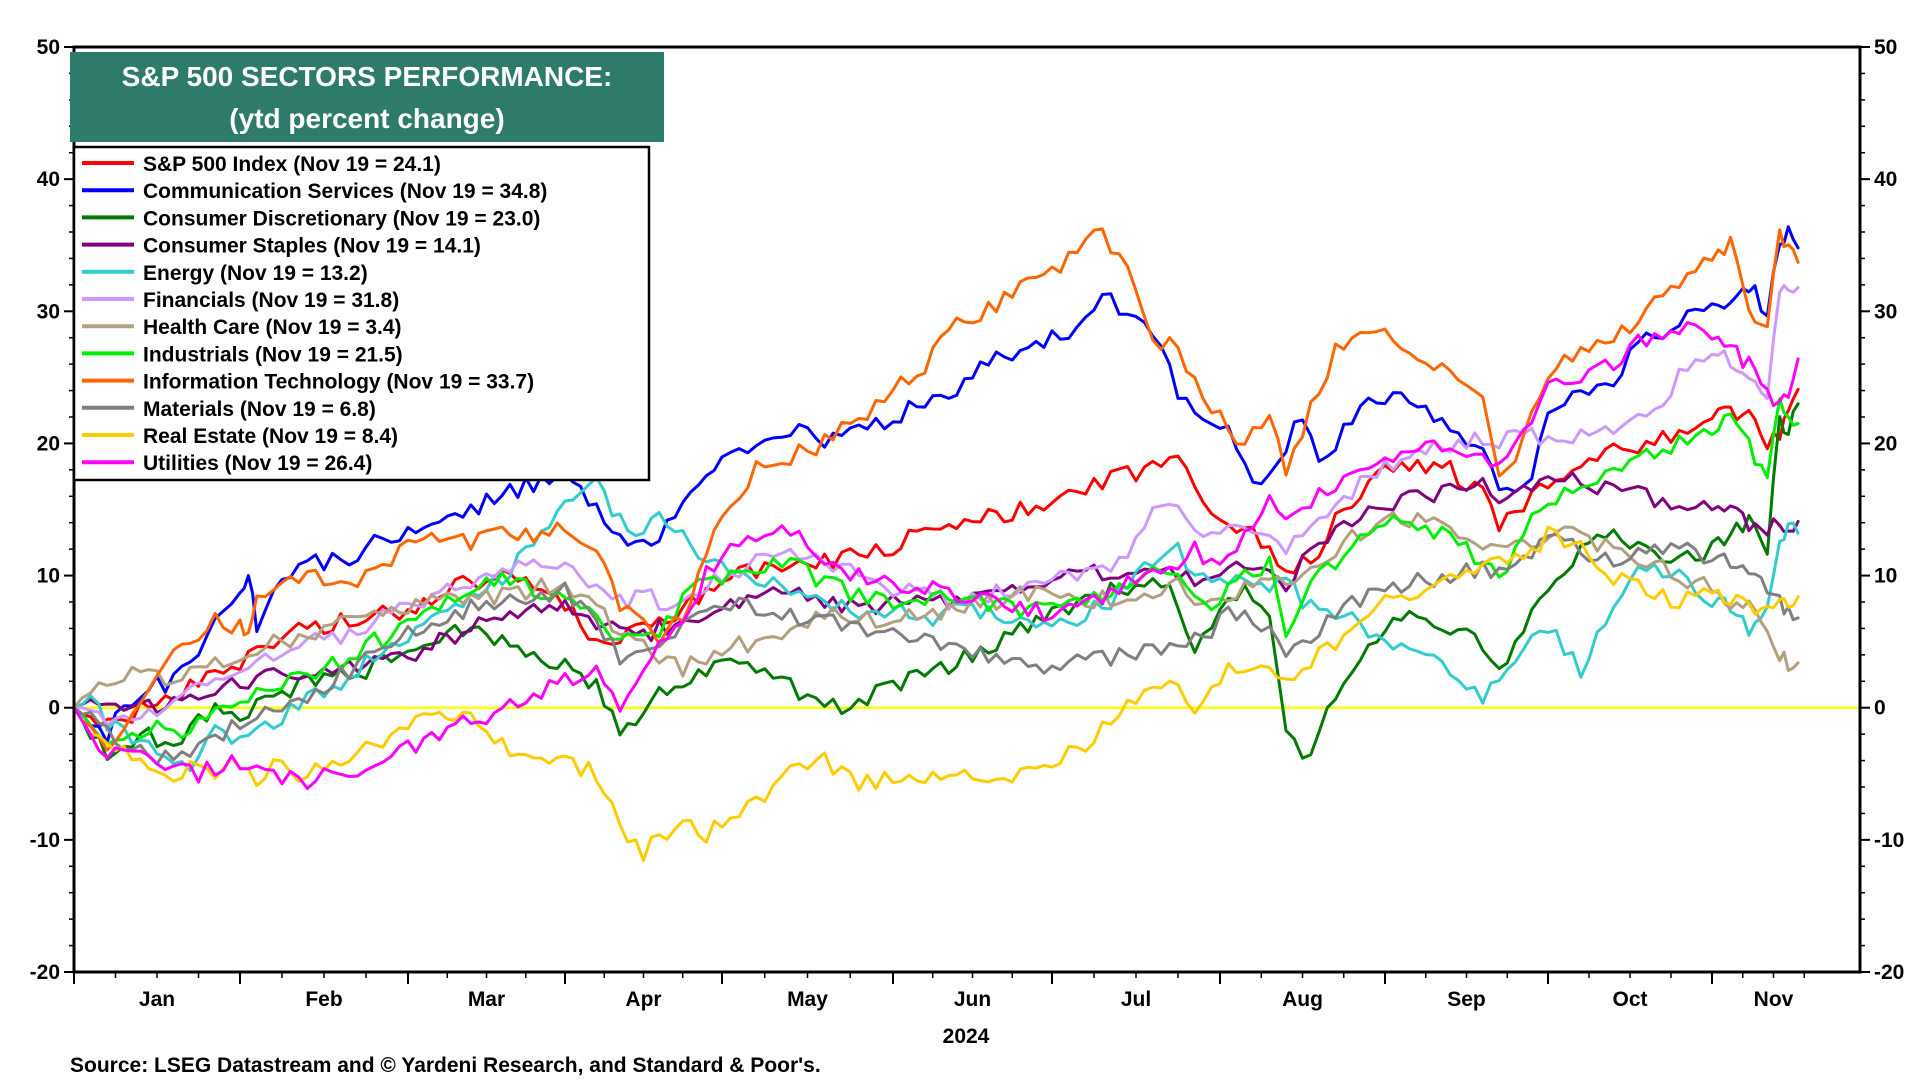 The height and width of the screenshot is (1080, 1920). Describe the element at coordinates (972, 999) in the screenshot. I see `x-month-label: Jun` at that location.